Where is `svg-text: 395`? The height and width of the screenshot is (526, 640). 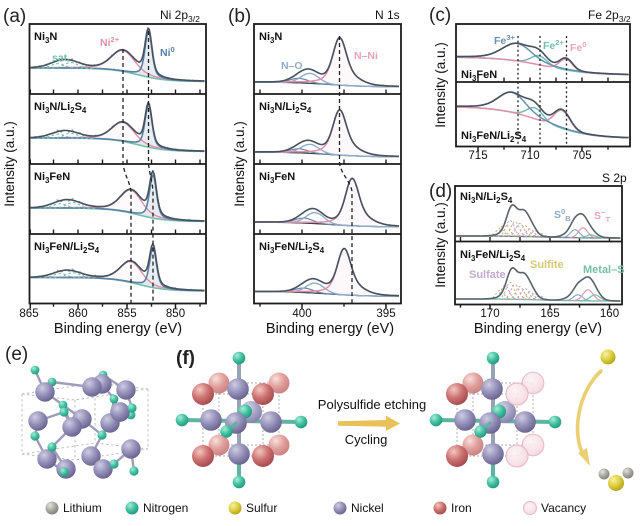 svg-text: 395 is located at coordinates (385, 314).